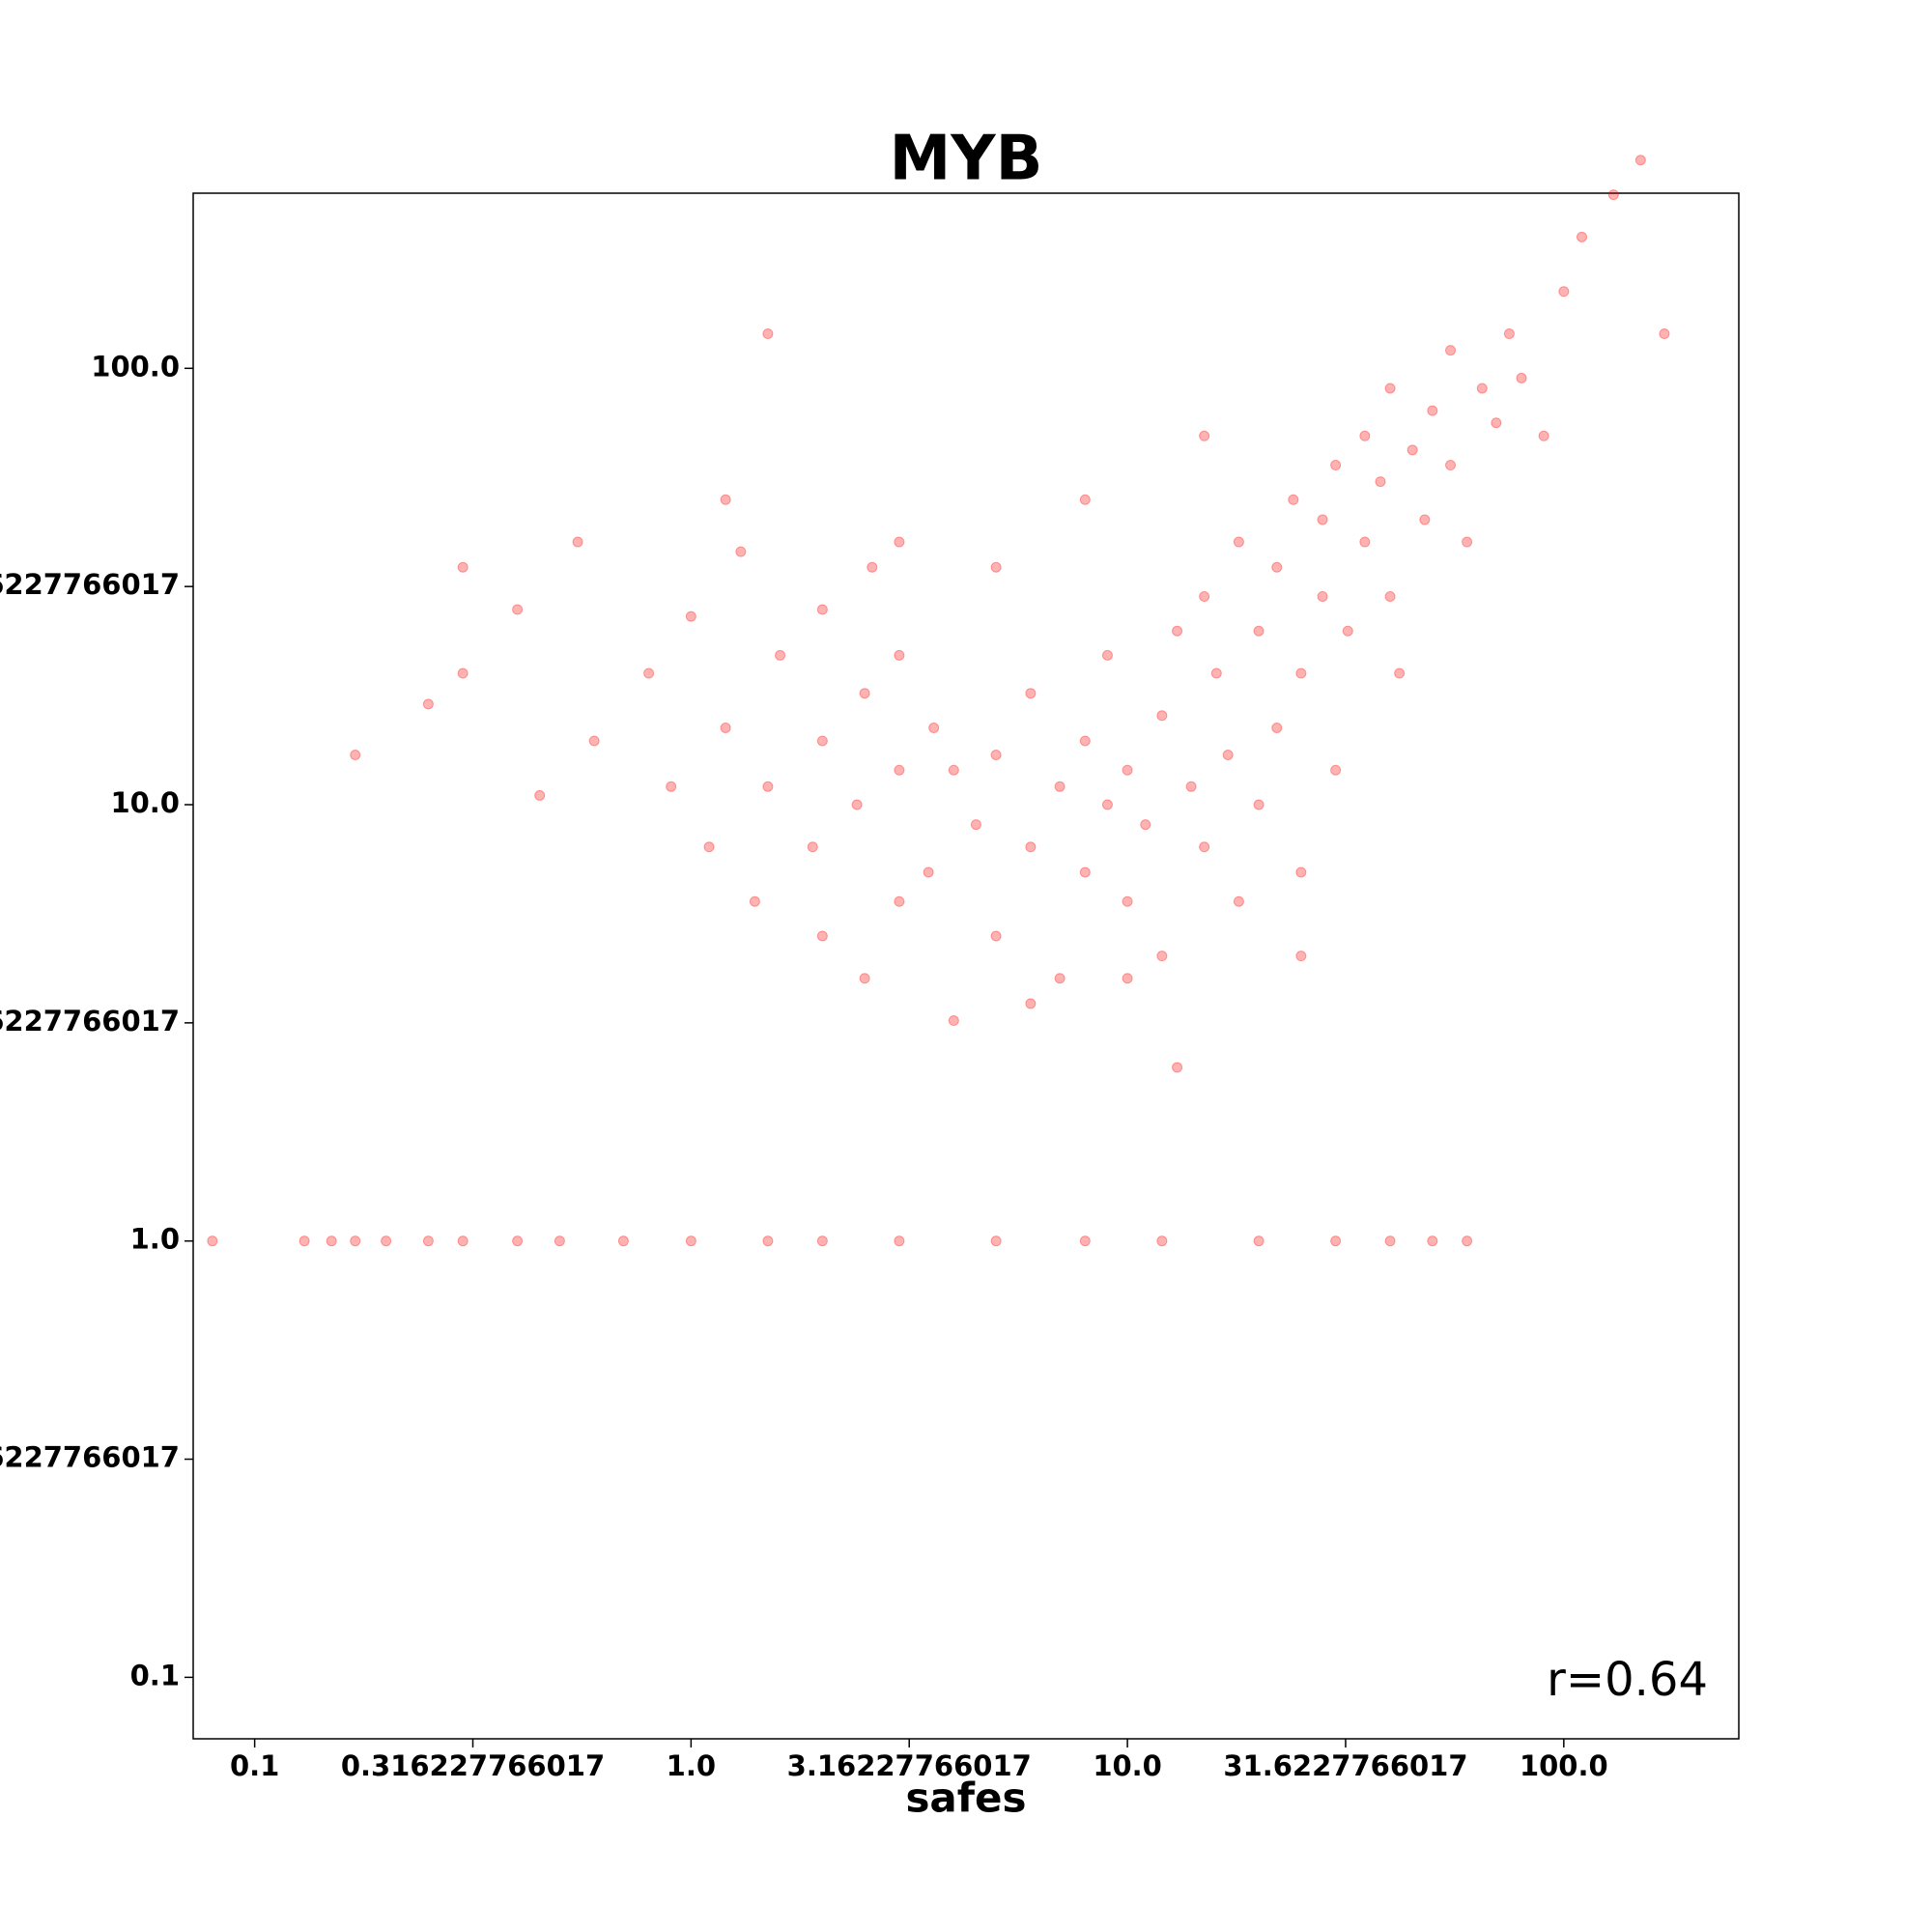  Describe the element at coordinates (1627, 1680) in the screenshot. I see `annotation: r=0.64` at that location.